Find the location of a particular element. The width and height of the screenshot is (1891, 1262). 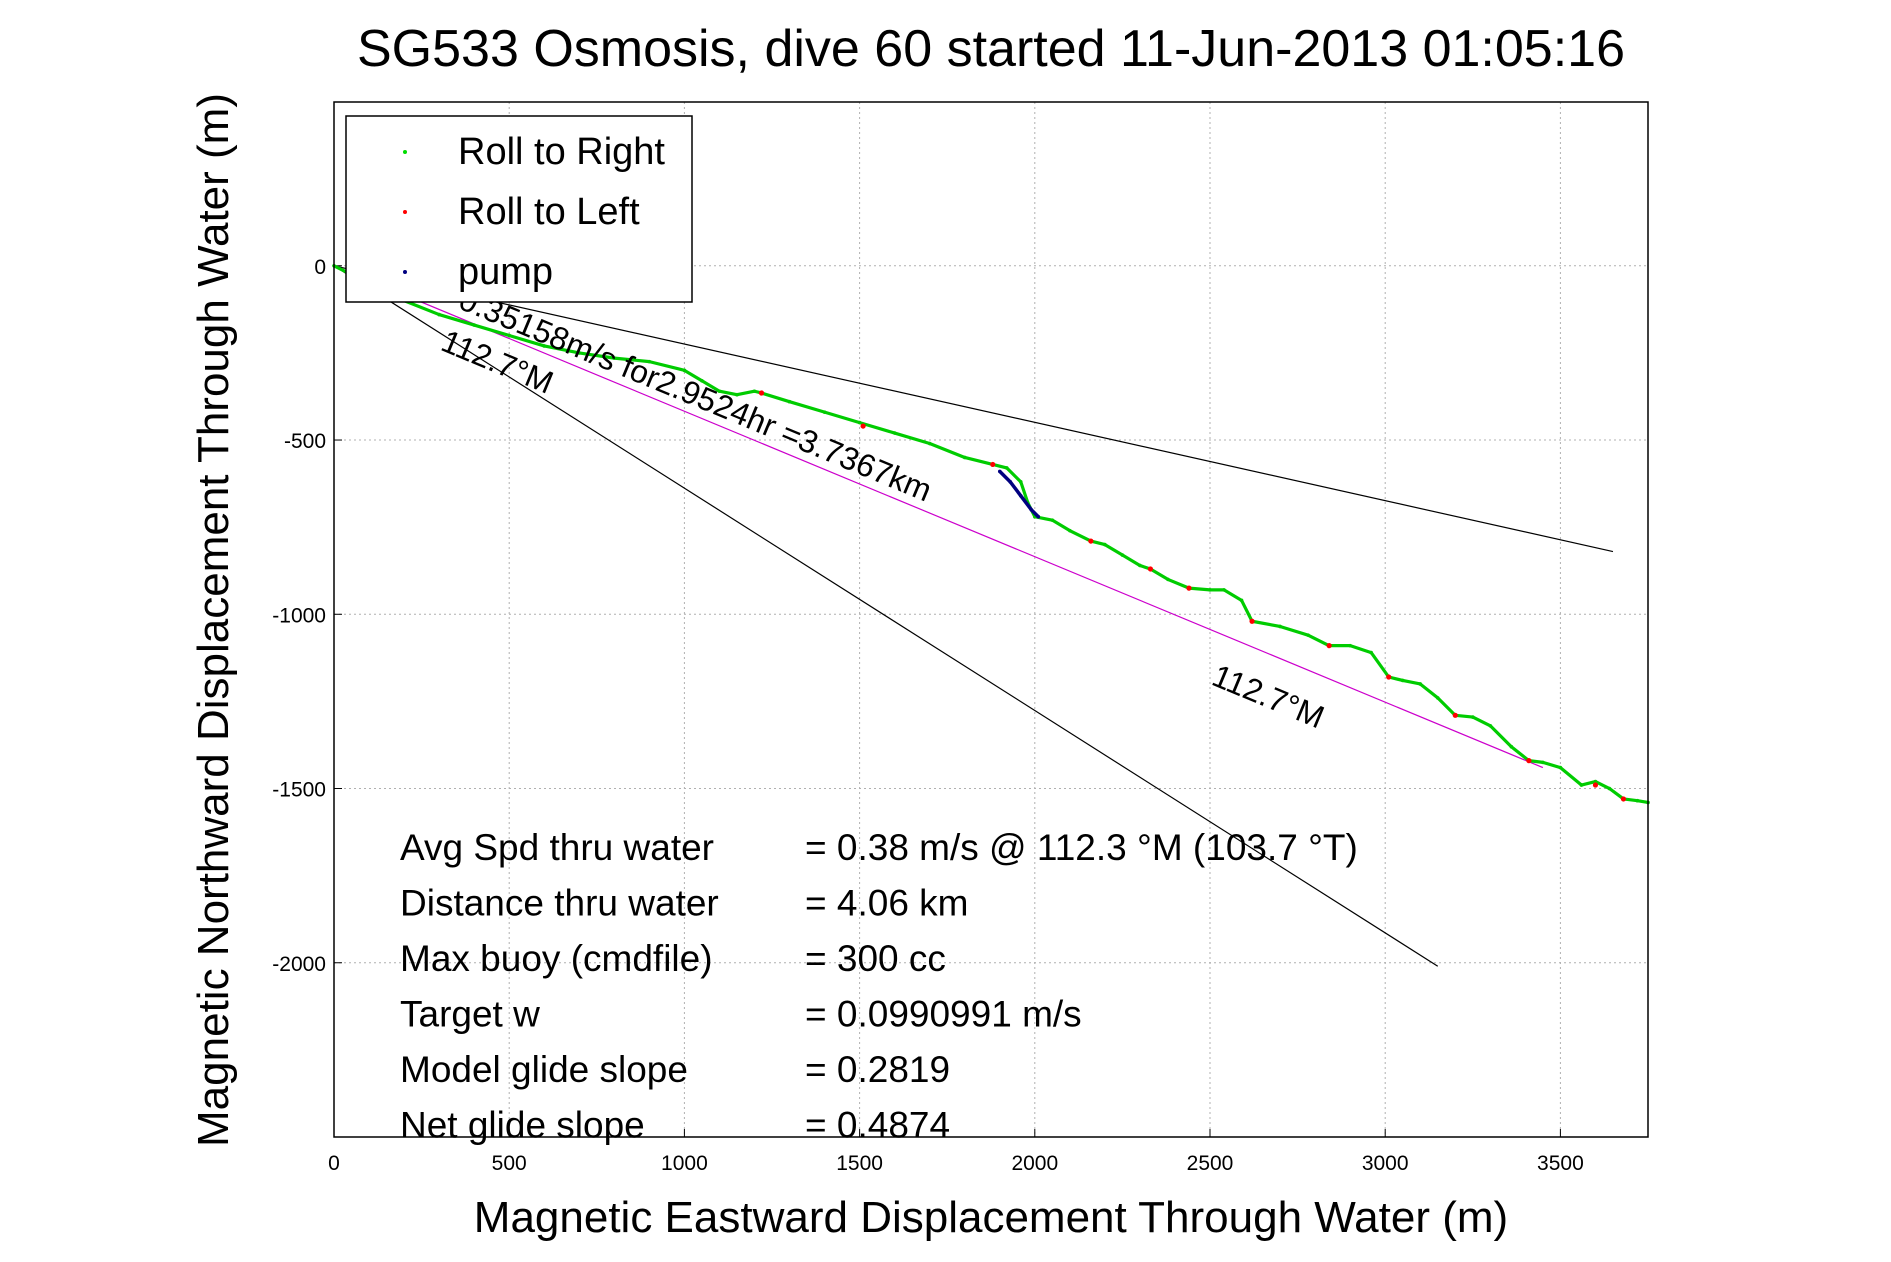

y-tick-label: -2000 is located at coordinates (299, 964).